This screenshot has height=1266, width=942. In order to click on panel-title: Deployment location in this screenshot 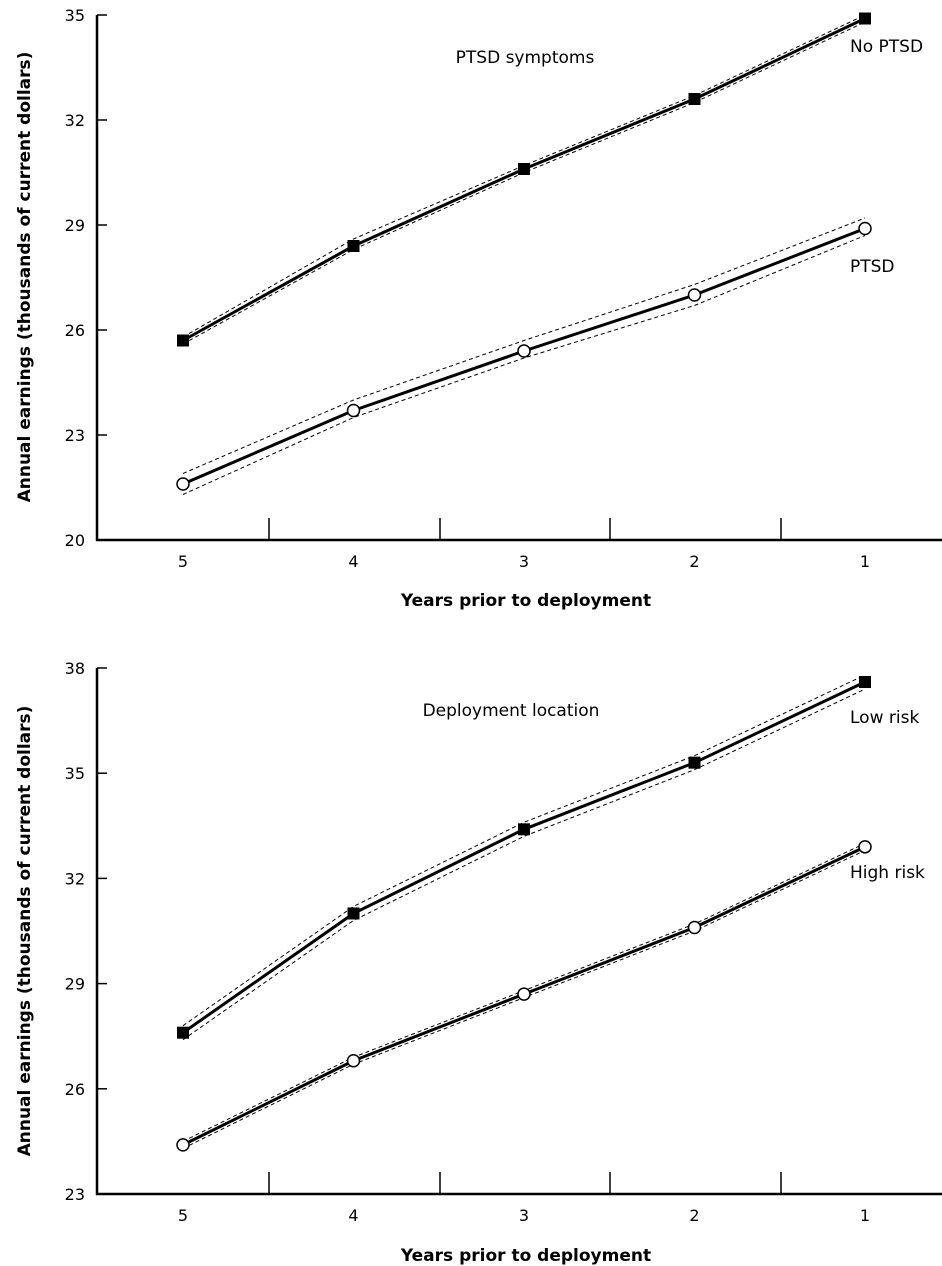, I will do `click(511, 711)`.